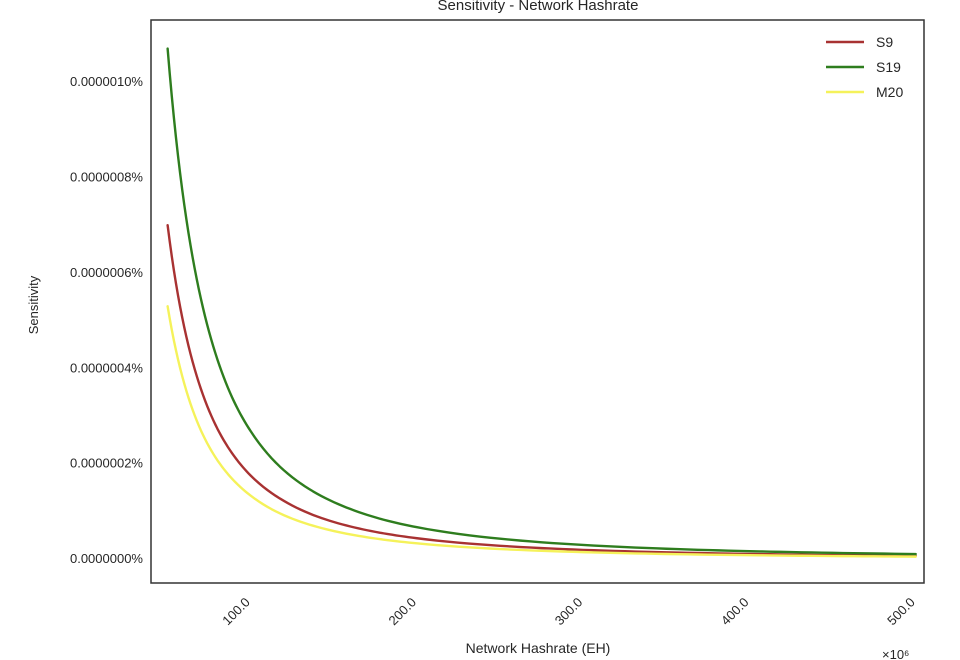  What do you see at coordinates (901, 612) in the screenshot?
I see `x-tick-label: 500.0` at bounding box center [901, 612].